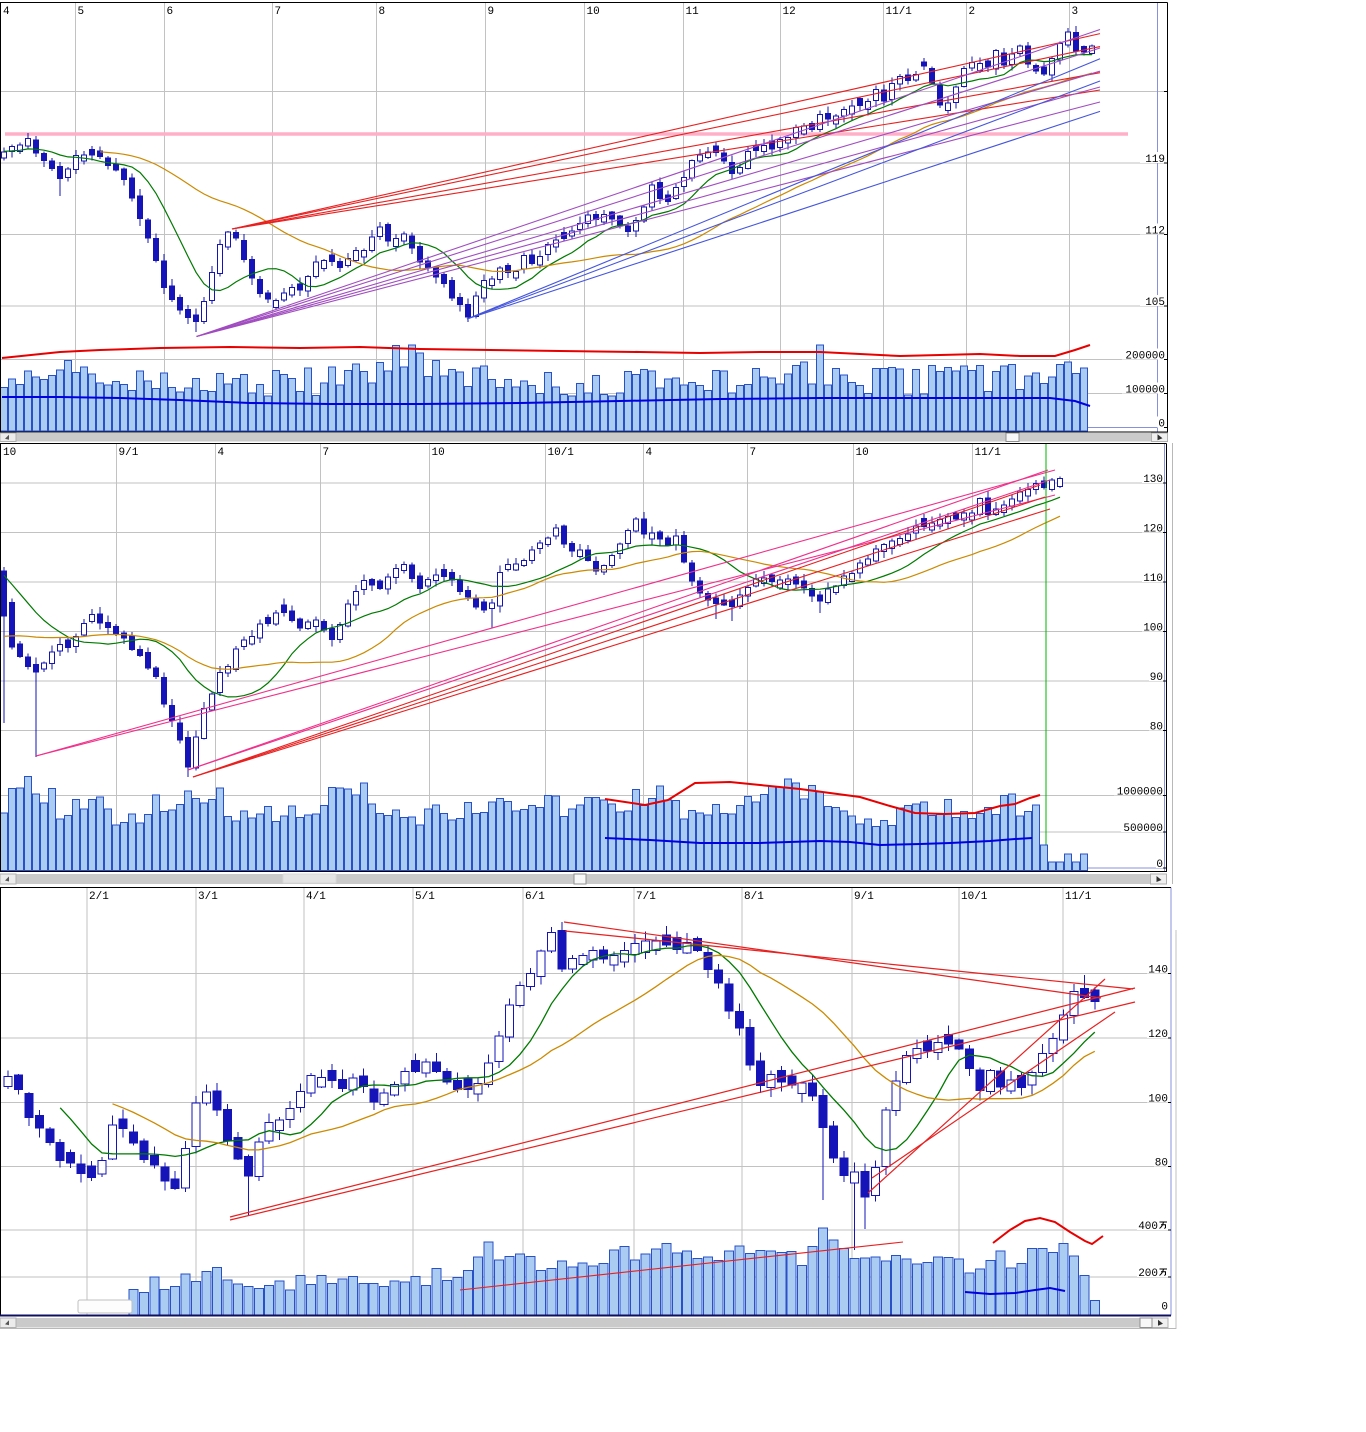  What do you see at coordinates (1158, 971) in the screenshot?
I see `svg-text: 140` at bounding box center [1158, 971].